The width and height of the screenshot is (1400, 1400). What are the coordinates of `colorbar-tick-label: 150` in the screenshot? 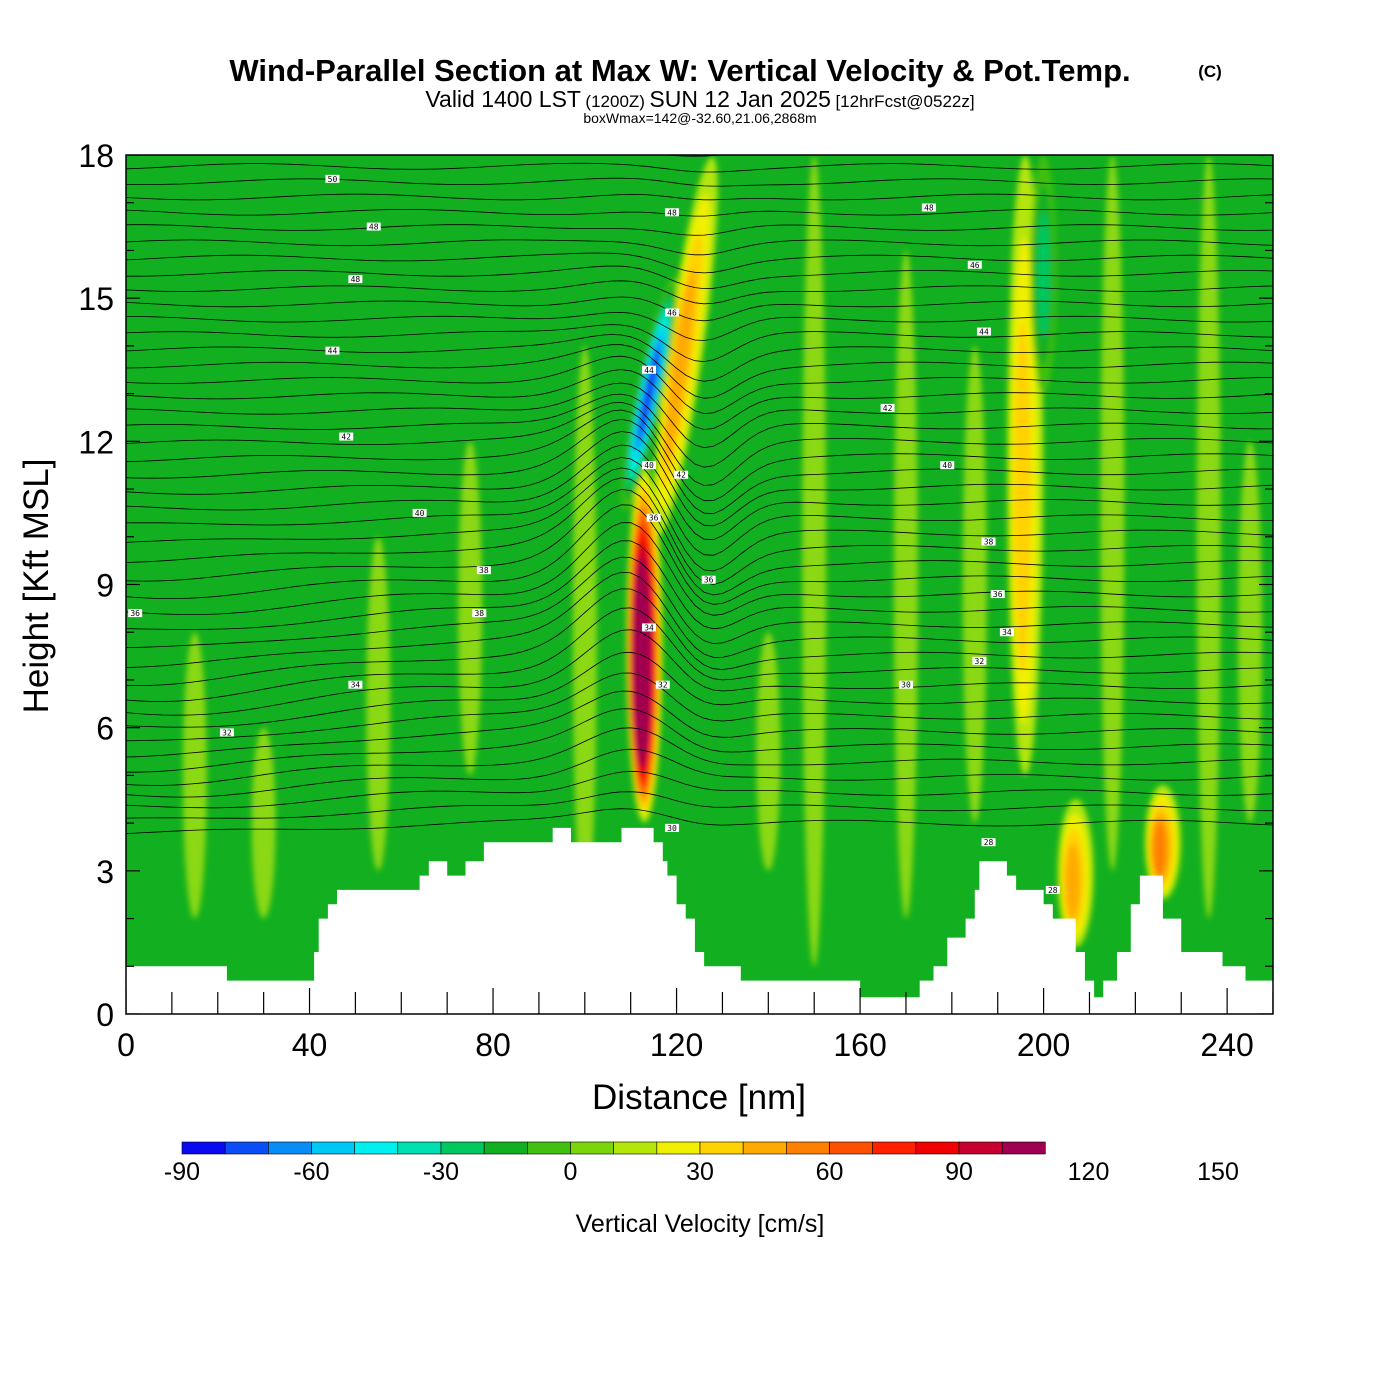 It's located at (1218, 1172).